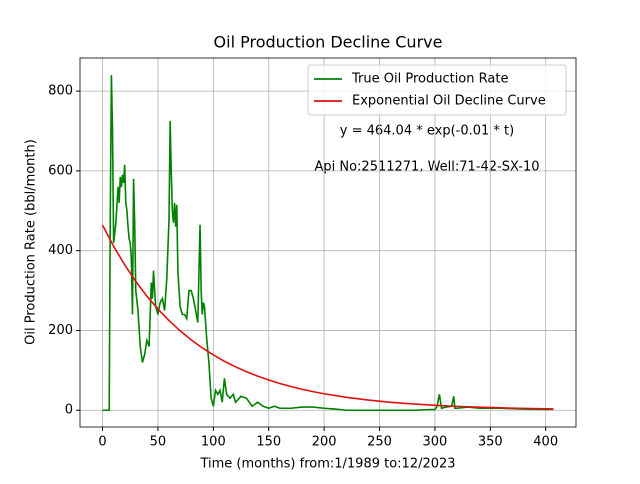 The image size is (640, 484). Describe the element at coordinates (328, 42) in the screenshot. I see `chart-title: Oil Production Decline Curve` at that location.